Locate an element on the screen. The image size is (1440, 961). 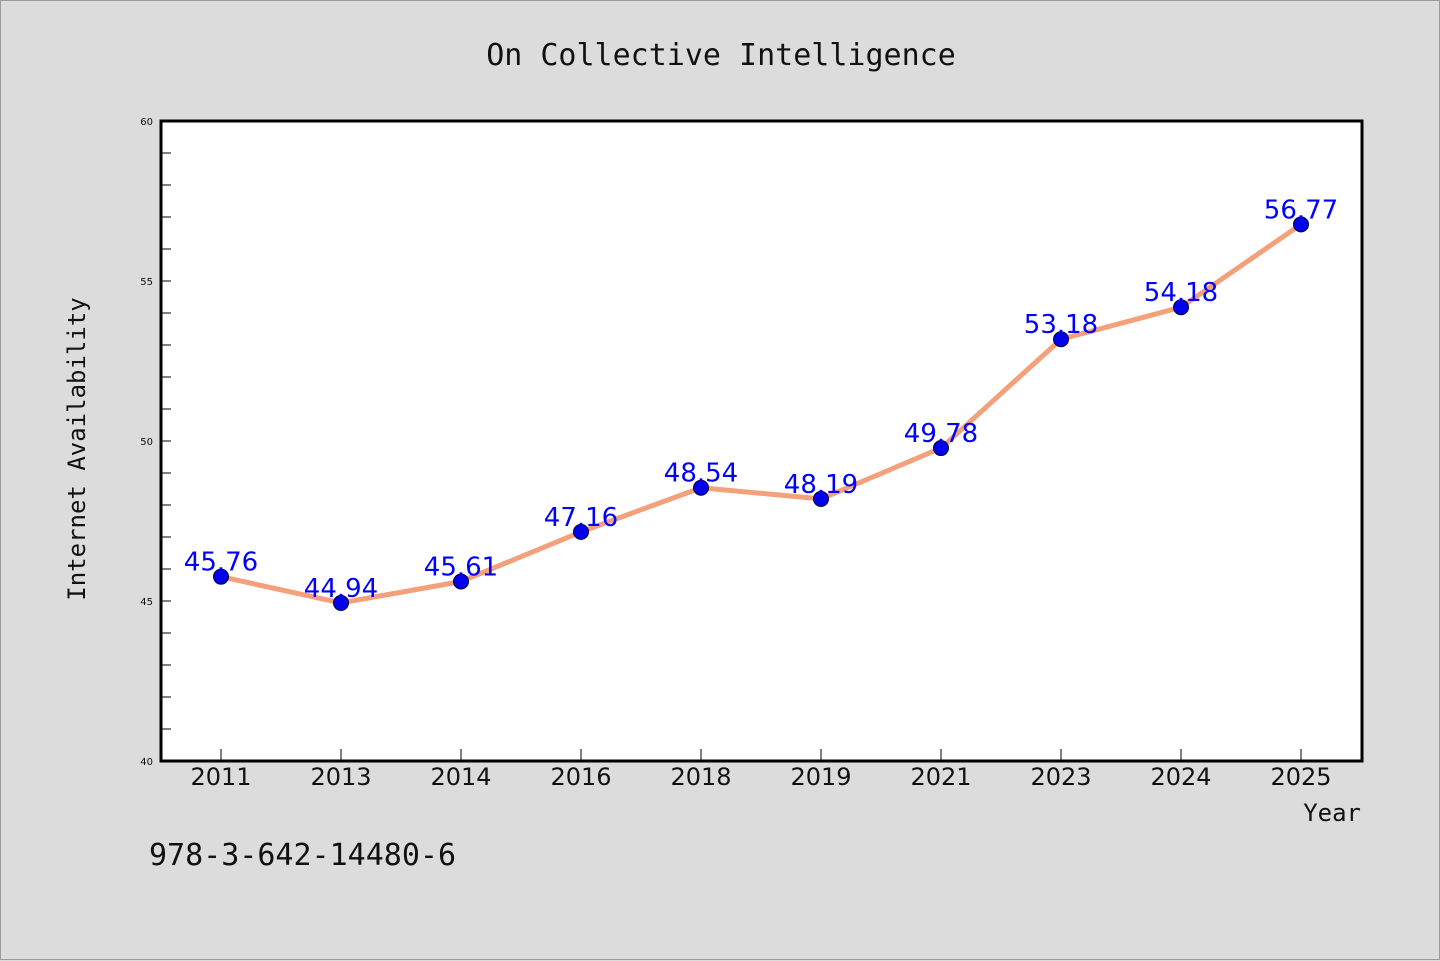
data-label: 54.18 is located at coordinates (1181, 293).